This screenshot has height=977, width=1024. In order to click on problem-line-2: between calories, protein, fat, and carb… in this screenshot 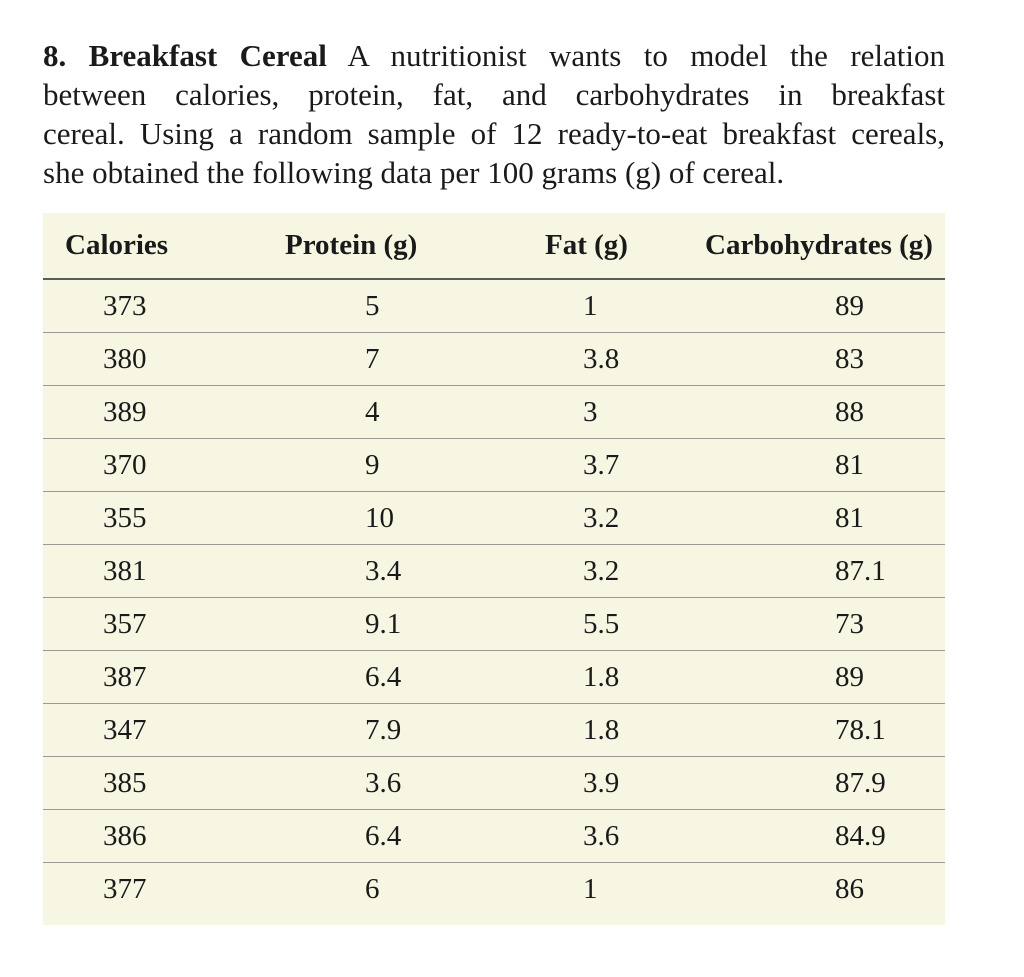, I will do `click(494, 94)`.